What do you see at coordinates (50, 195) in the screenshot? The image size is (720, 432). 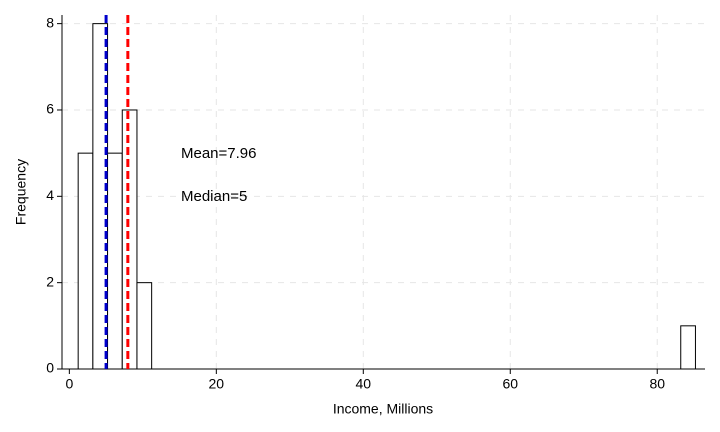 I see `y-tick-label: 4` at bounding box center [50, 195].